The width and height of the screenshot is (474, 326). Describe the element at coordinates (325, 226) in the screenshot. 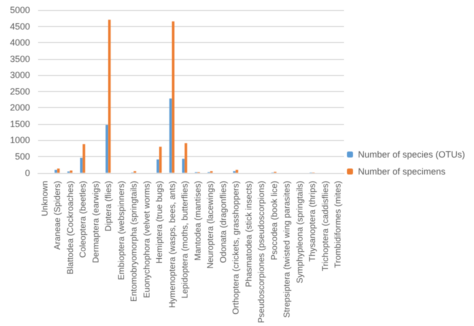

I see `x-tick-label: Trichoptera (caddisflies)` at that location.